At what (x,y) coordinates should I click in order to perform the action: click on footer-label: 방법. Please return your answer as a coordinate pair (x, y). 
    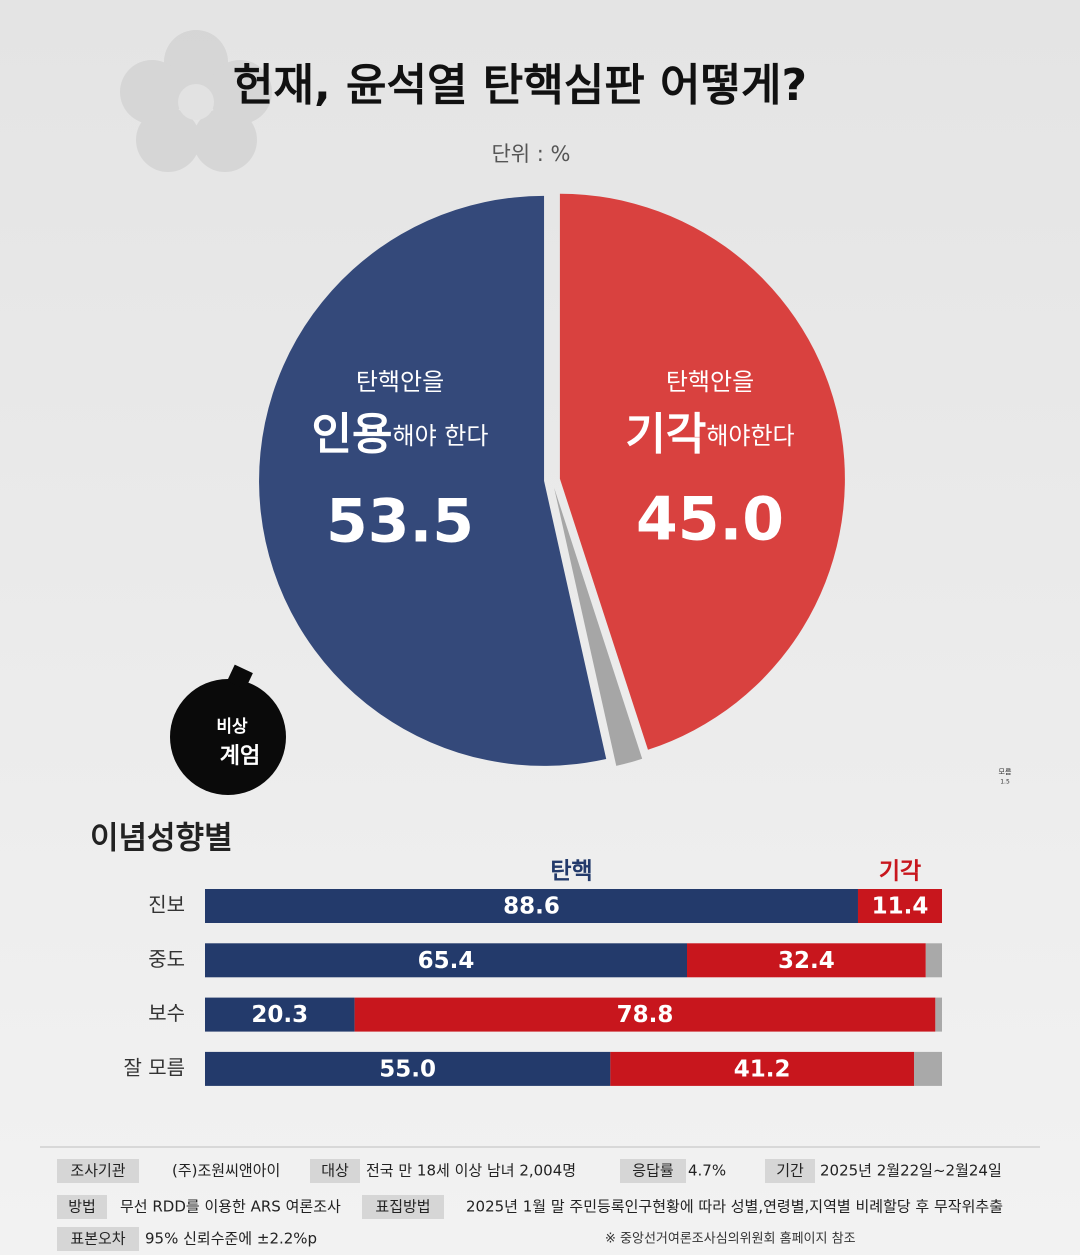
    Looking at the image, I should click on (82, 1207).